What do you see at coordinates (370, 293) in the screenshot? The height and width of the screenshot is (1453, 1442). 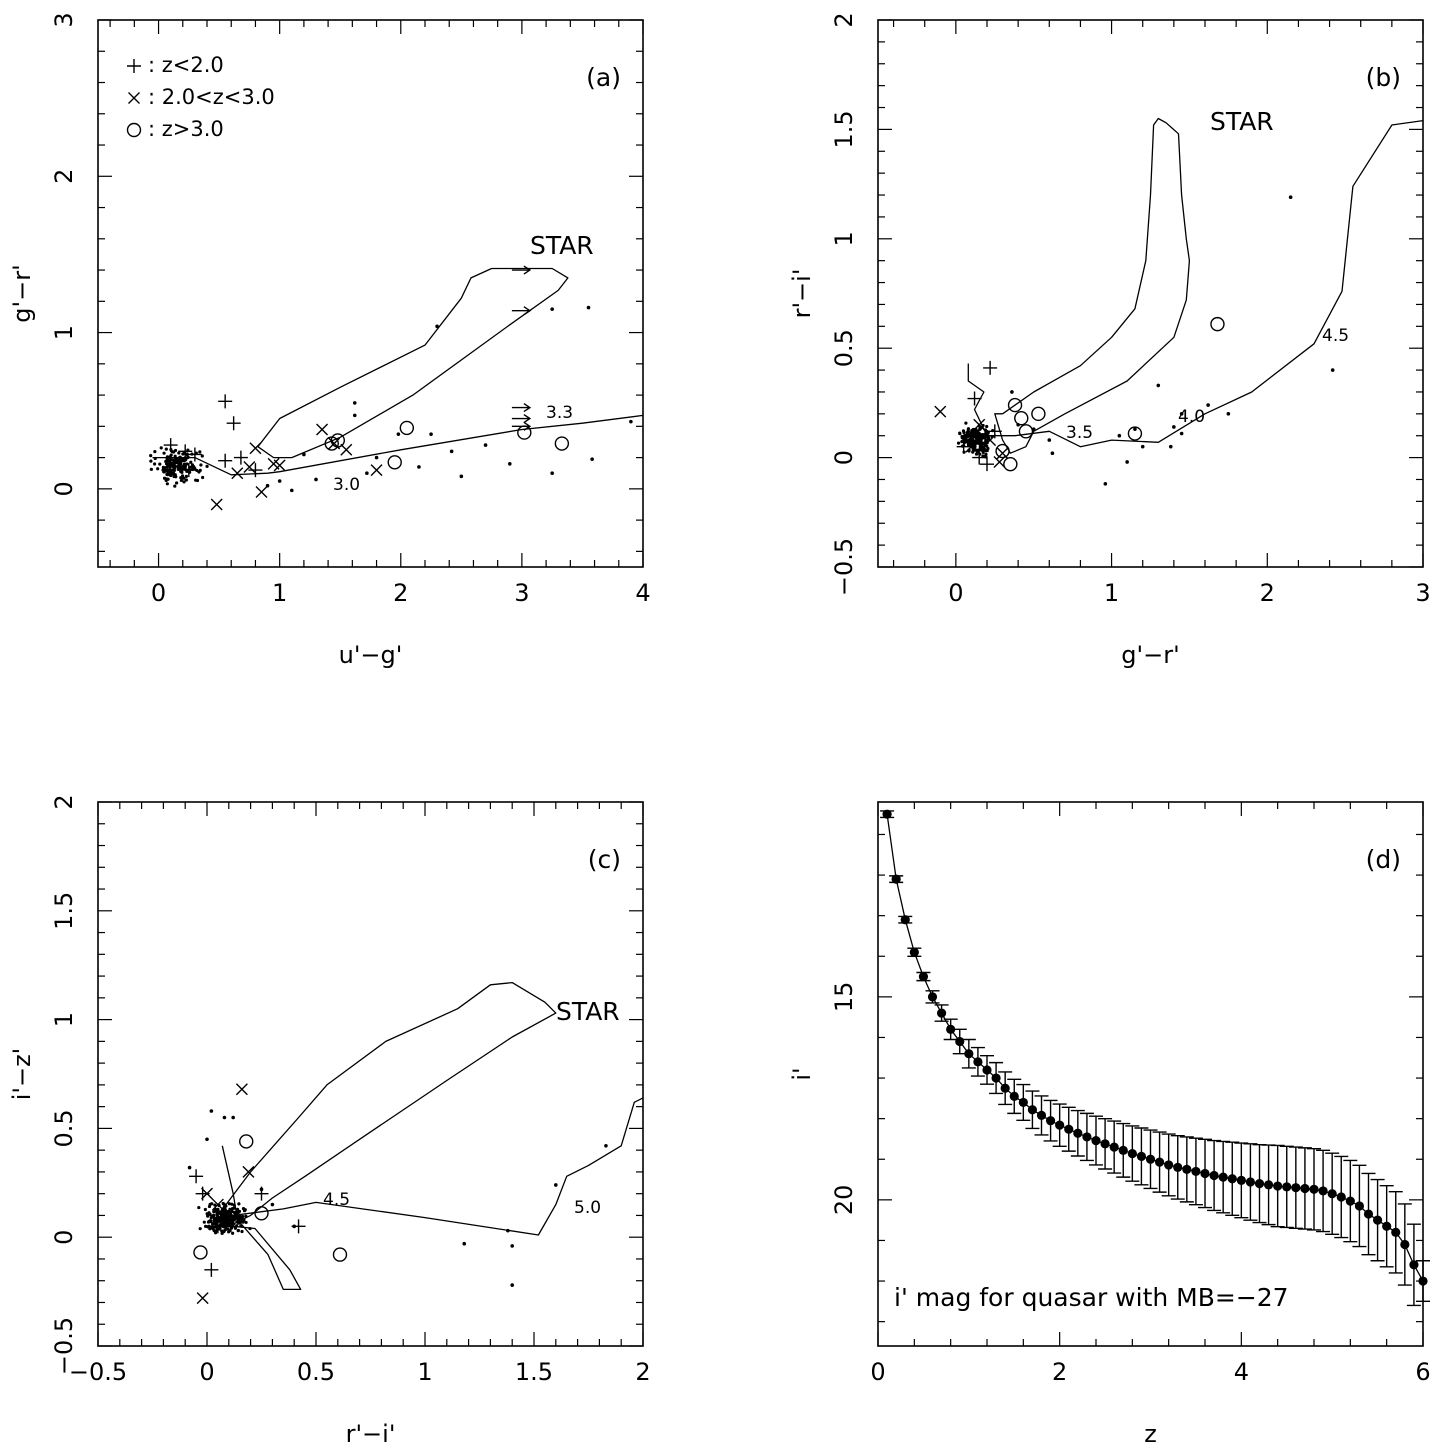 I see `plot-frame` at bounding box center [370, 293].